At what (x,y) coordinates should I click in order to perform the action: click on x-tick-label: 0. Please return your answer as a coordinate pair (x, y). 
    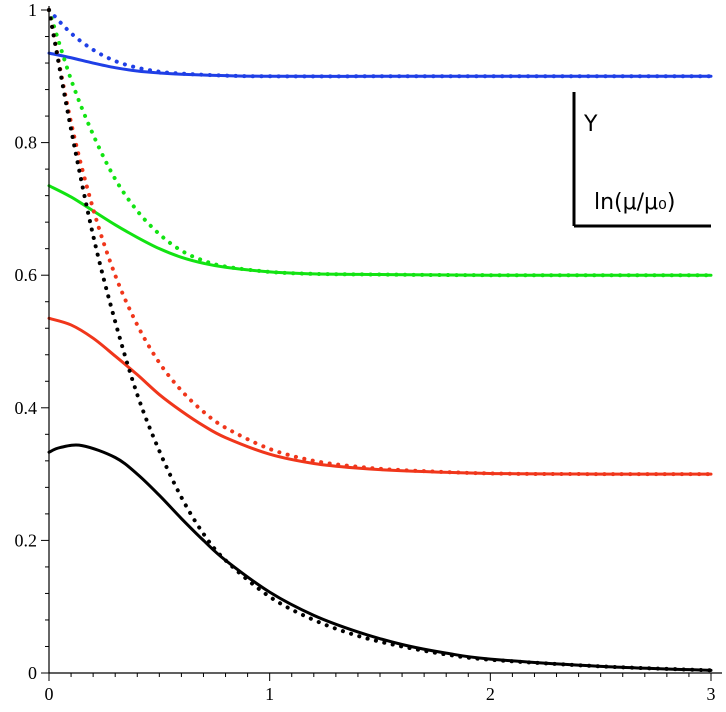
    Looking at the image, I should click on (49, 694).